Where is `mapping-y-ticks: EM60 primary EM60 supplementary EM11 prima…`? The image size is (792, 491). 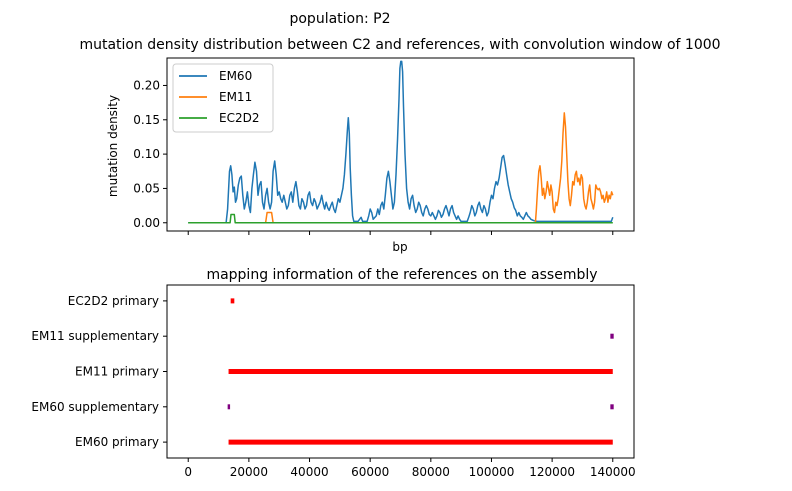 mapping-y-ticks: EM60 primary EM60 supplementary EM11 prima… is located at coordinates (99, 371).